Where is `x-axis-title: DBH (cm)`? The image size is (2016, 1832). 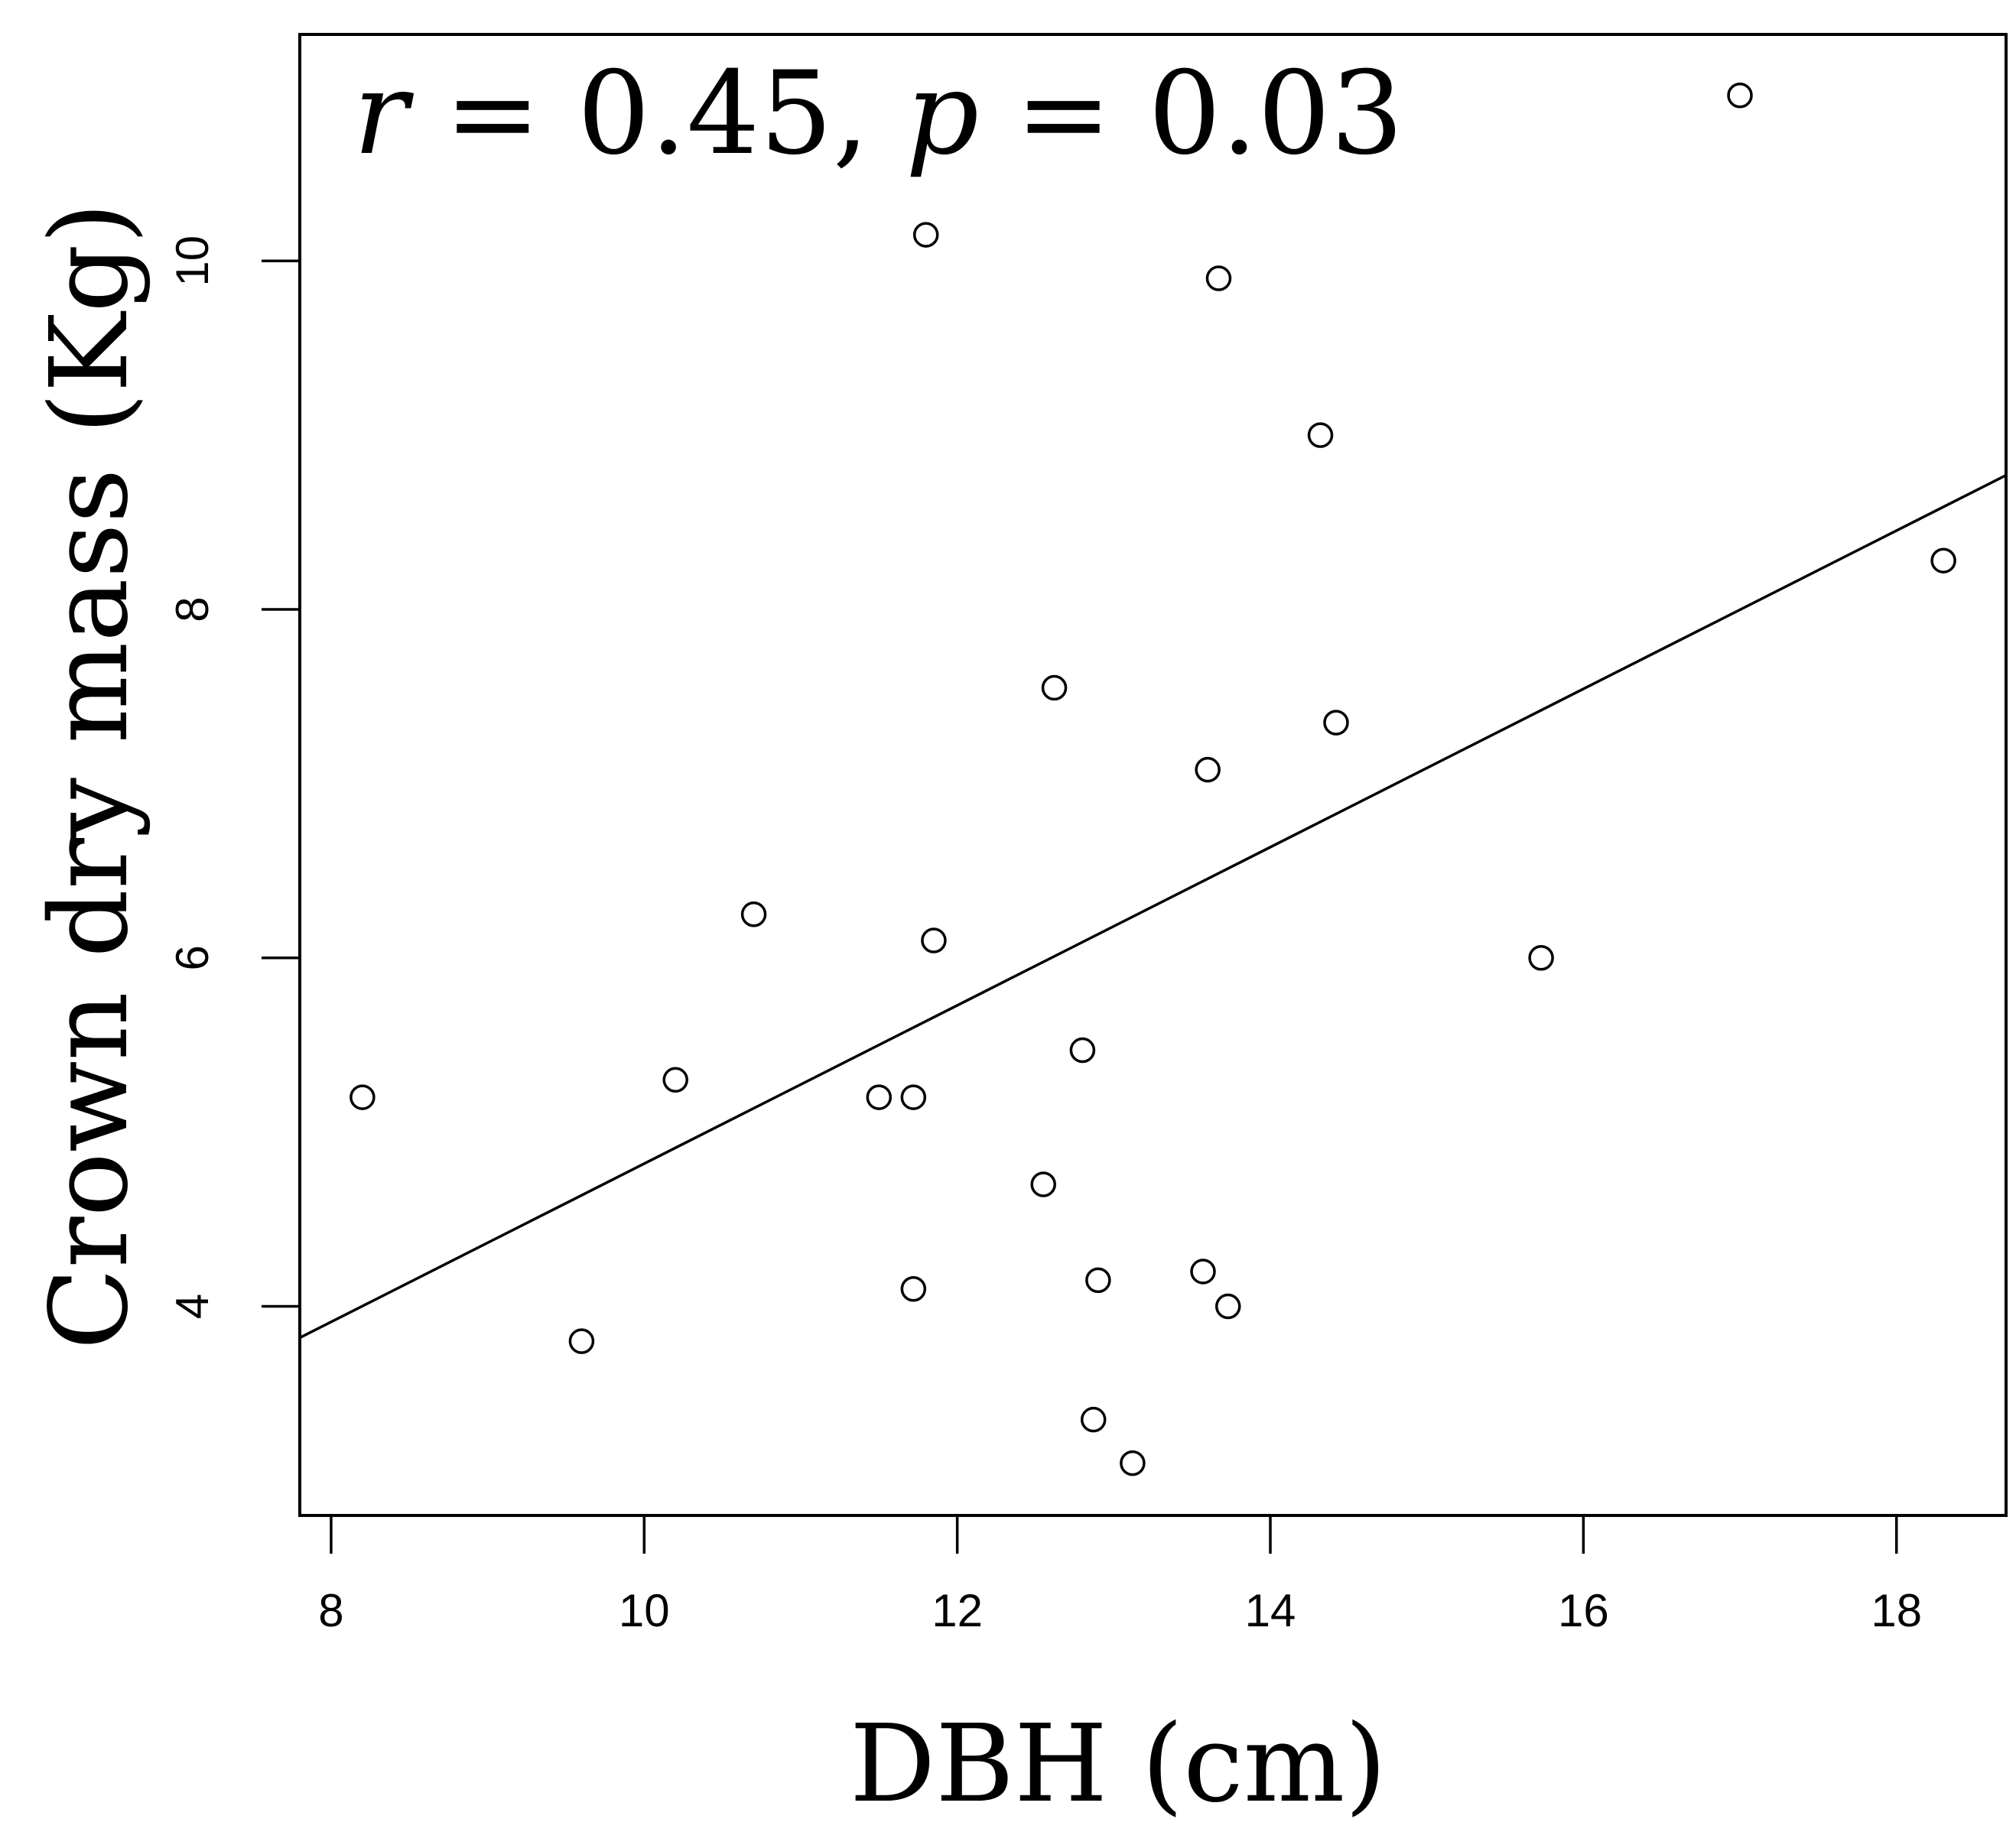 x-axis-title: DBH (cm) is located at coordinates (1118, 1764).